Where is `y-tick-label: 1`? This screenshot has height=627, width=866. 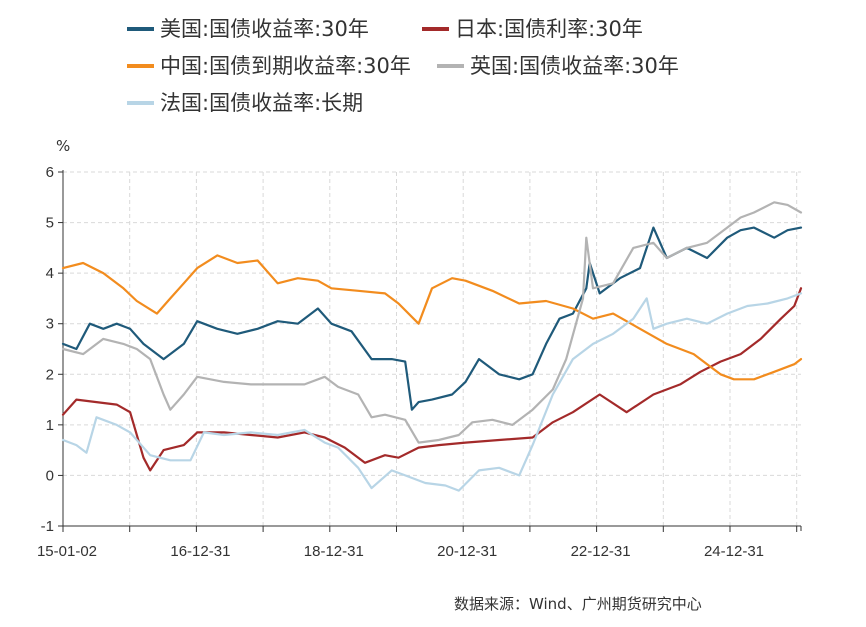
y-tick-label: 1 is located at coordinates (50, 425).